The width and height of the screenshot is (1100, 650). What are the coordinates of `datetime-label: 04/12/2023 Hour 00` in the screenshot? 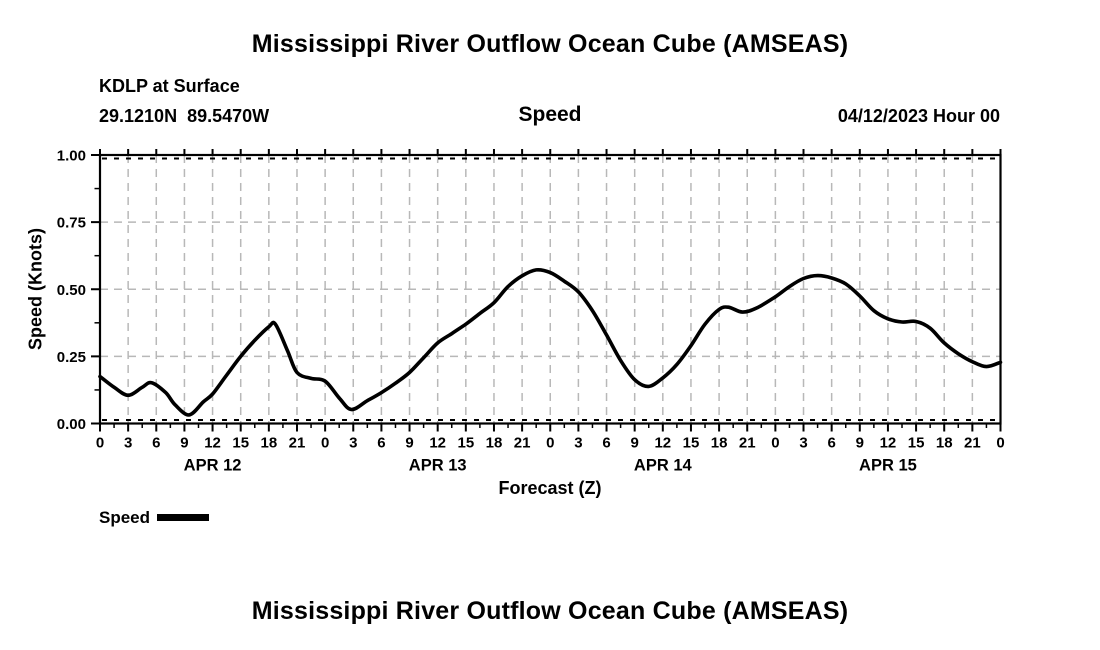 It's located at (918, 116).